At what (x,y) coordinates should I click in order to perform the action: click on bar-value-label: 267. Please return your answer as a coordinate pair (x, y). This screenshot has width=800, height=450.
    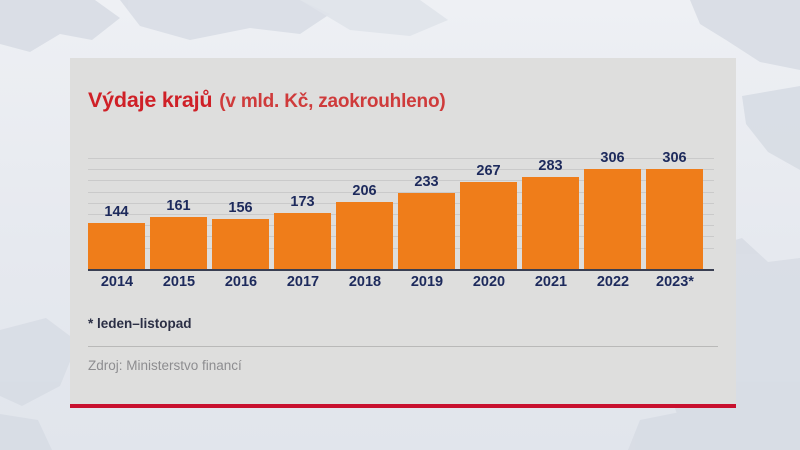
    Looking at the image, I should click on (488, 171).